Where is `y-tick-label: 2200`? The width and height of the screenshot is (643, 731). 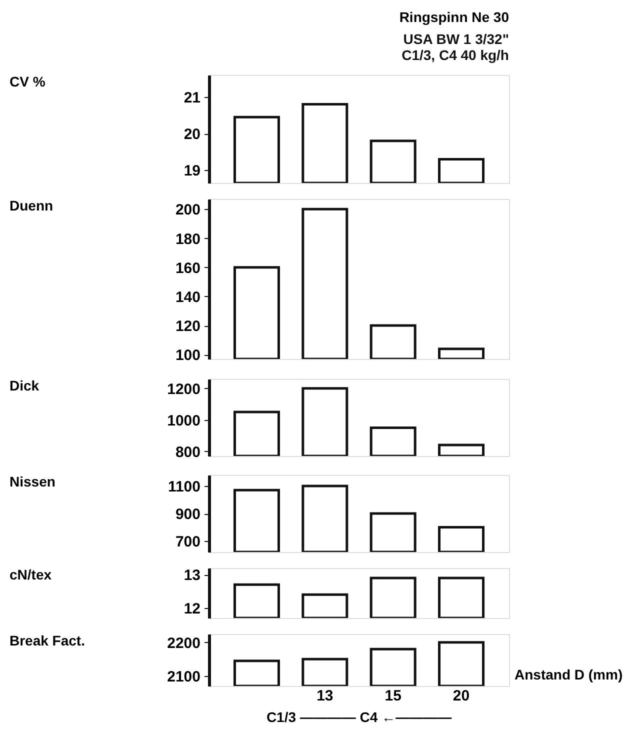
y-tick-label: 2200 is located at coordinates (183, 643).